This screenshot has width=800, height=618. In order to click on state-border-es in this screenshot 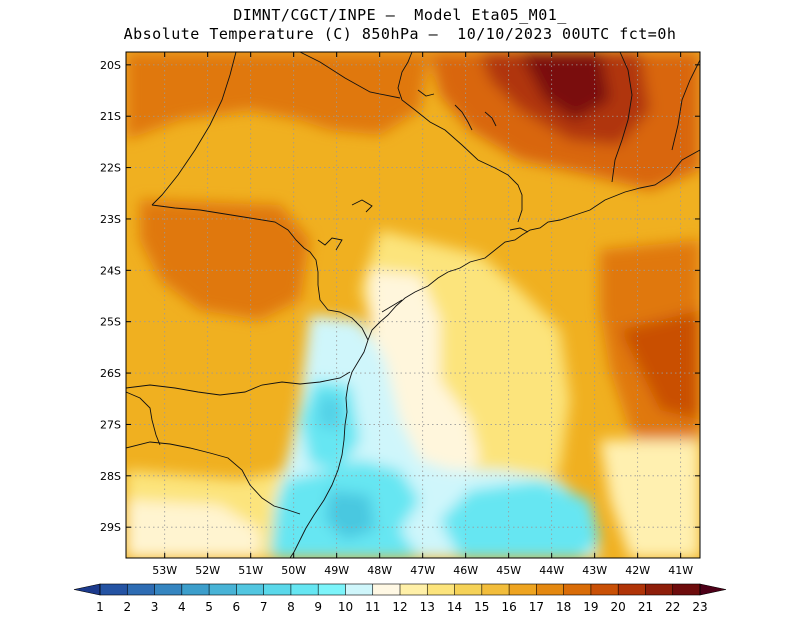, I will do `click(685, 105)`.